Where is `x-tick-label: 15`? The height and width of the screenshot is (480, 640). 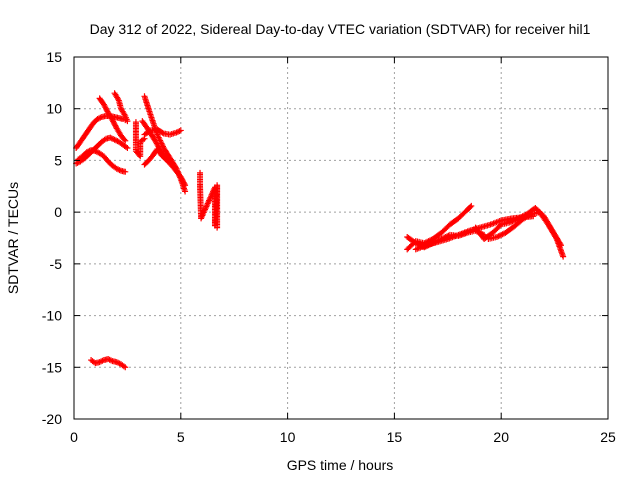 x-tick-label: 15 is located at coordinates (395, 437).